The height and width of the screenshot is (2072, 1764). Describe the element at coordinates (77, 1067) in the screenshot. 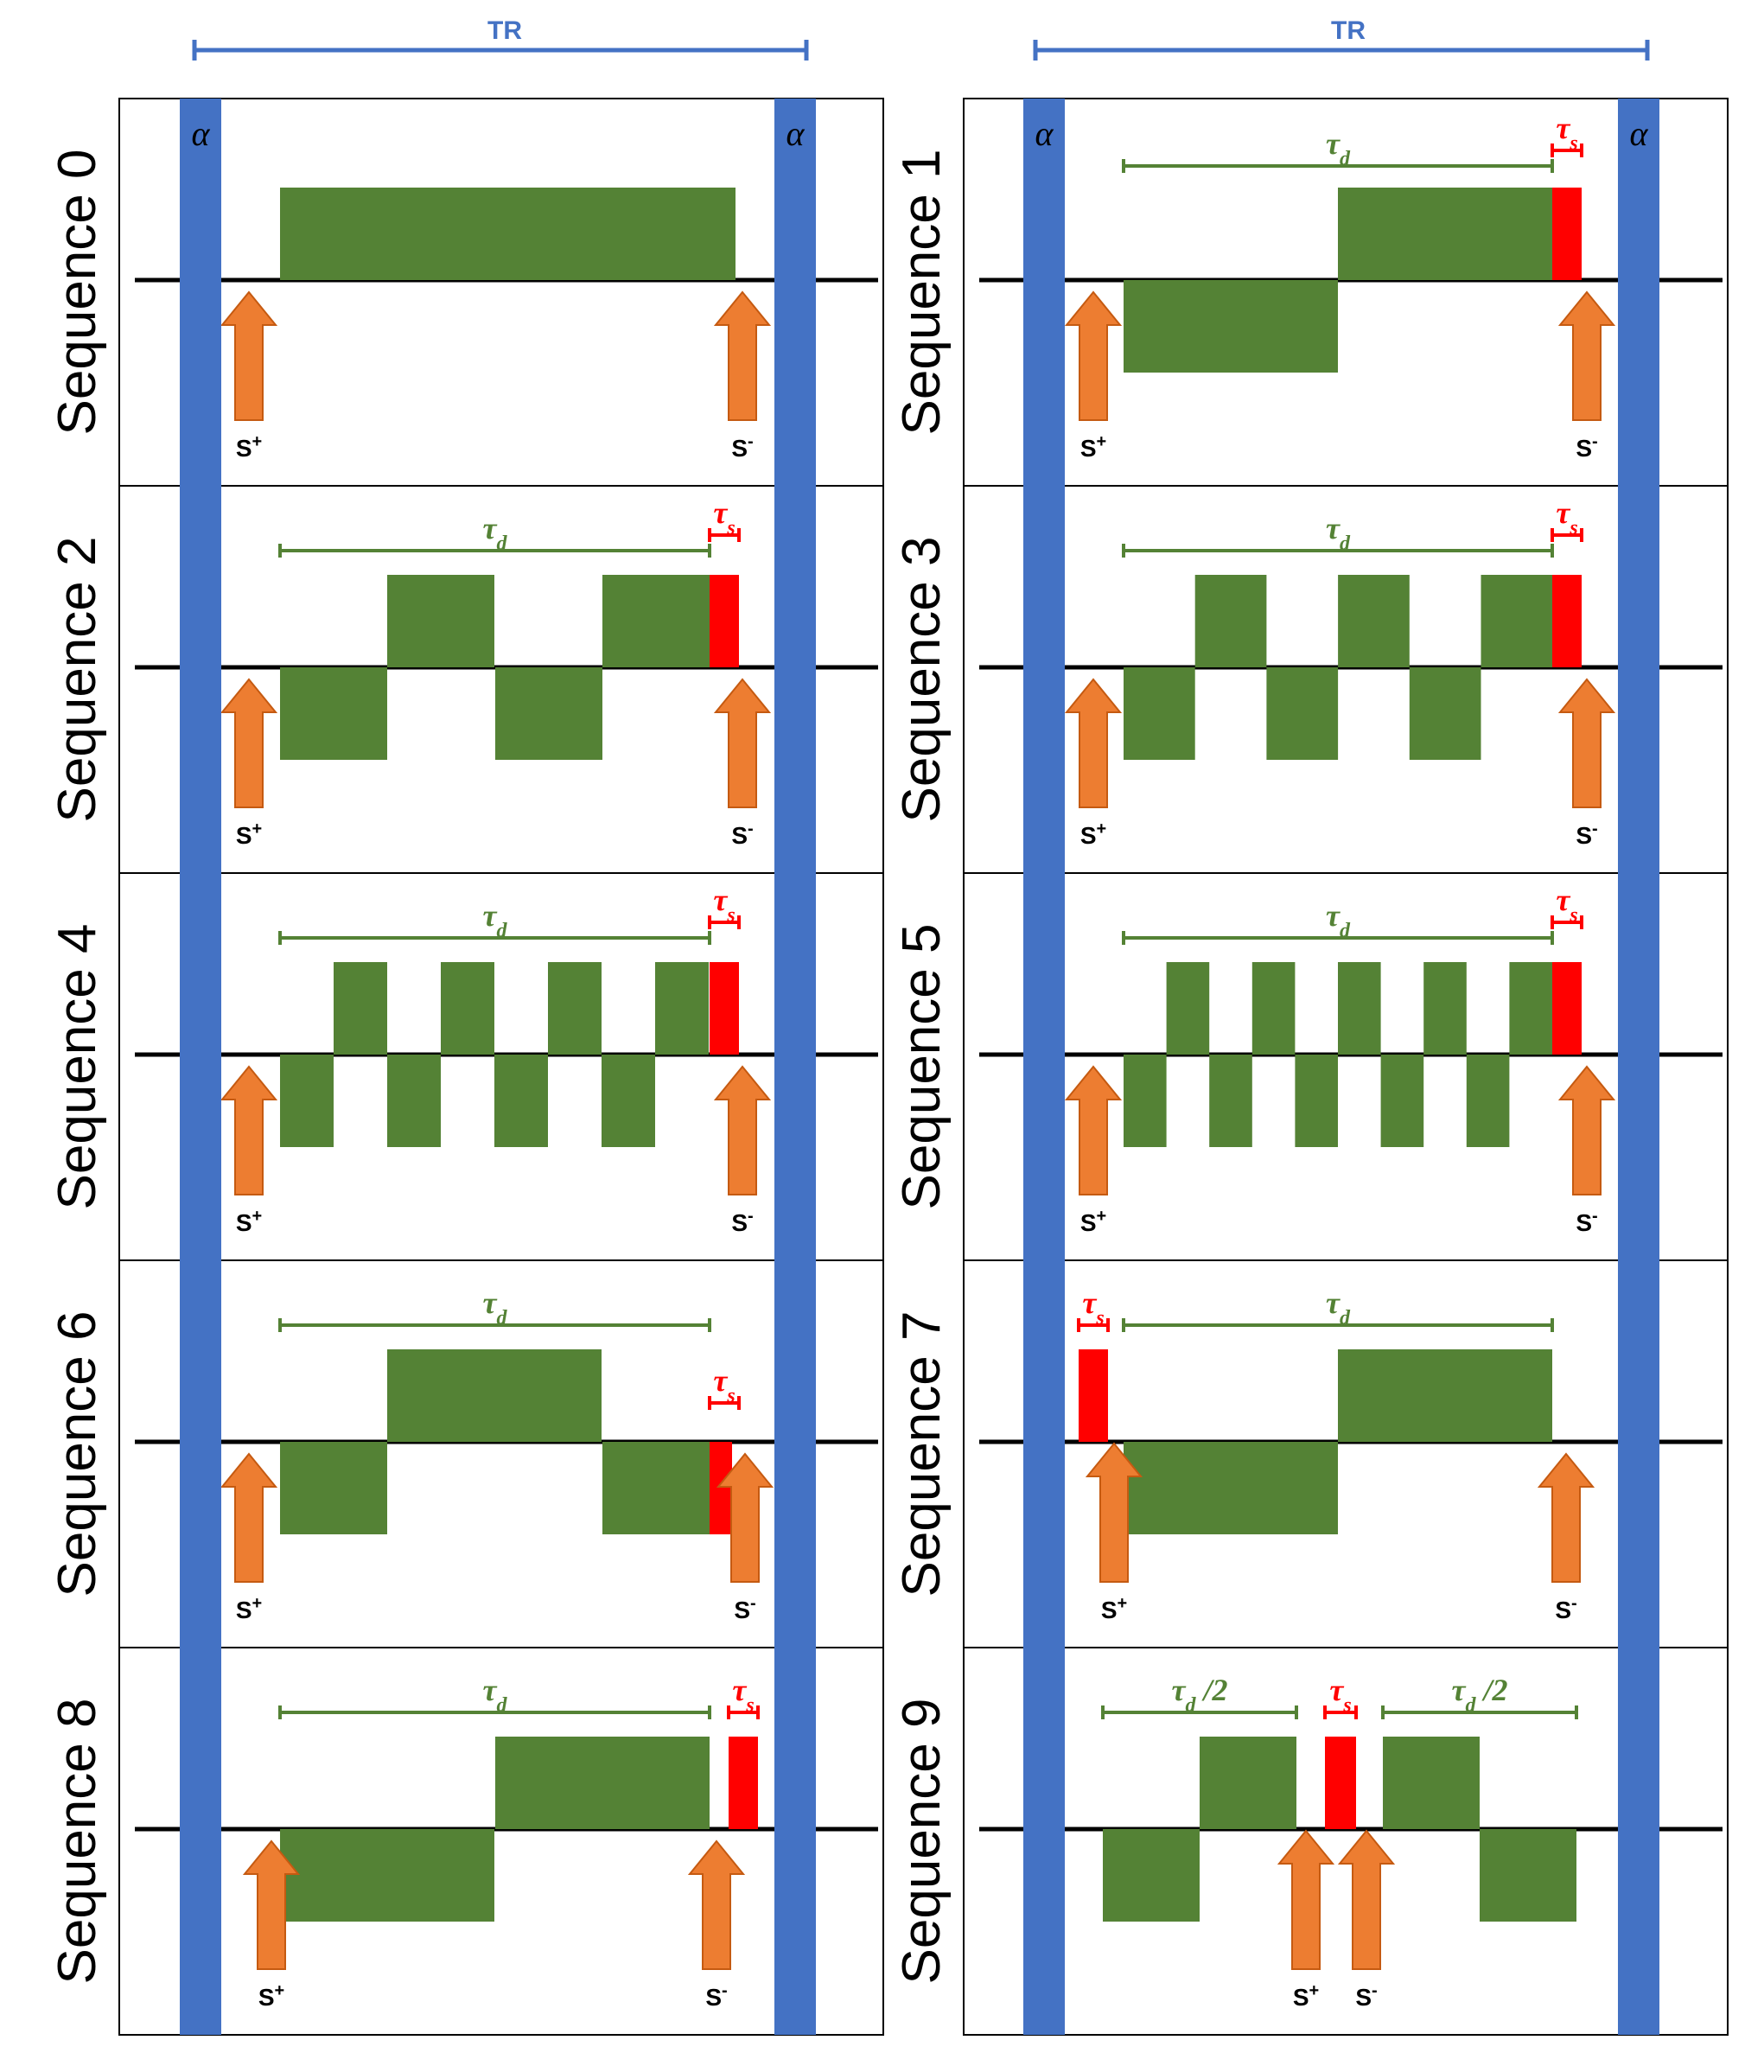

I see `sequence-4-label: Sequence 4` at that location.